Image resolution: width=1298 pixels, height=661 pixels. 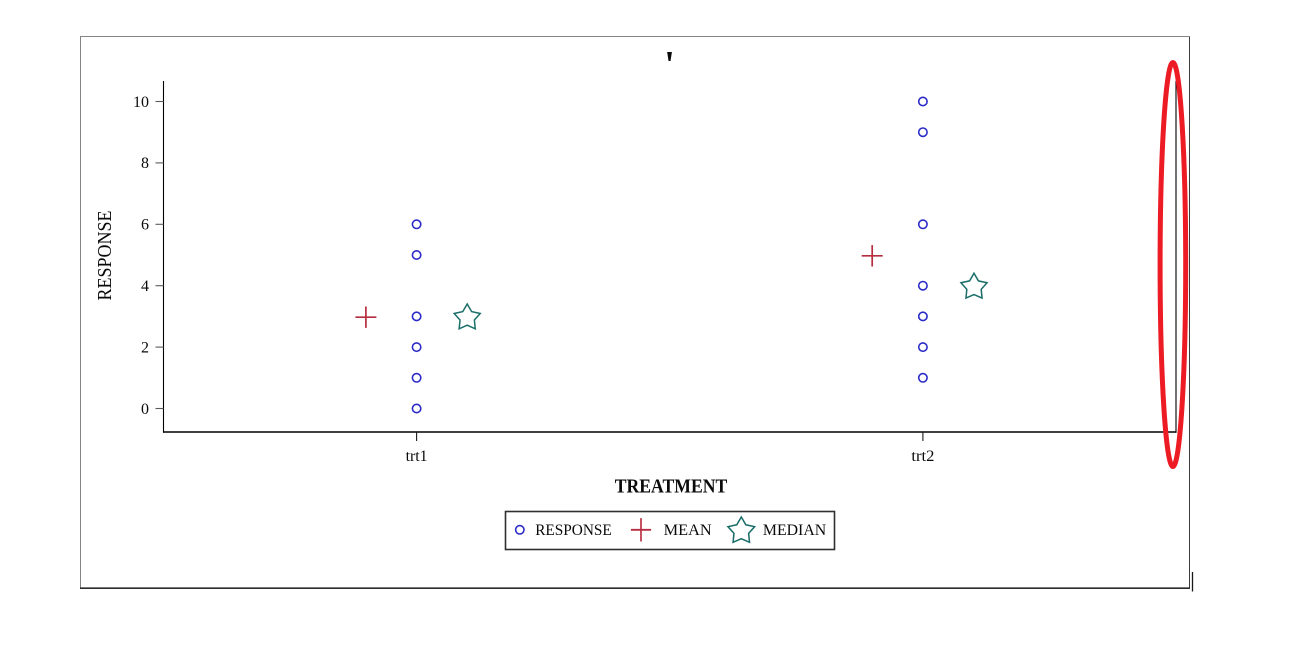 What do you see at coordinates (145, 347) in the screenshot?
I see `svg-text: 2` at bounding box center [145, 347].